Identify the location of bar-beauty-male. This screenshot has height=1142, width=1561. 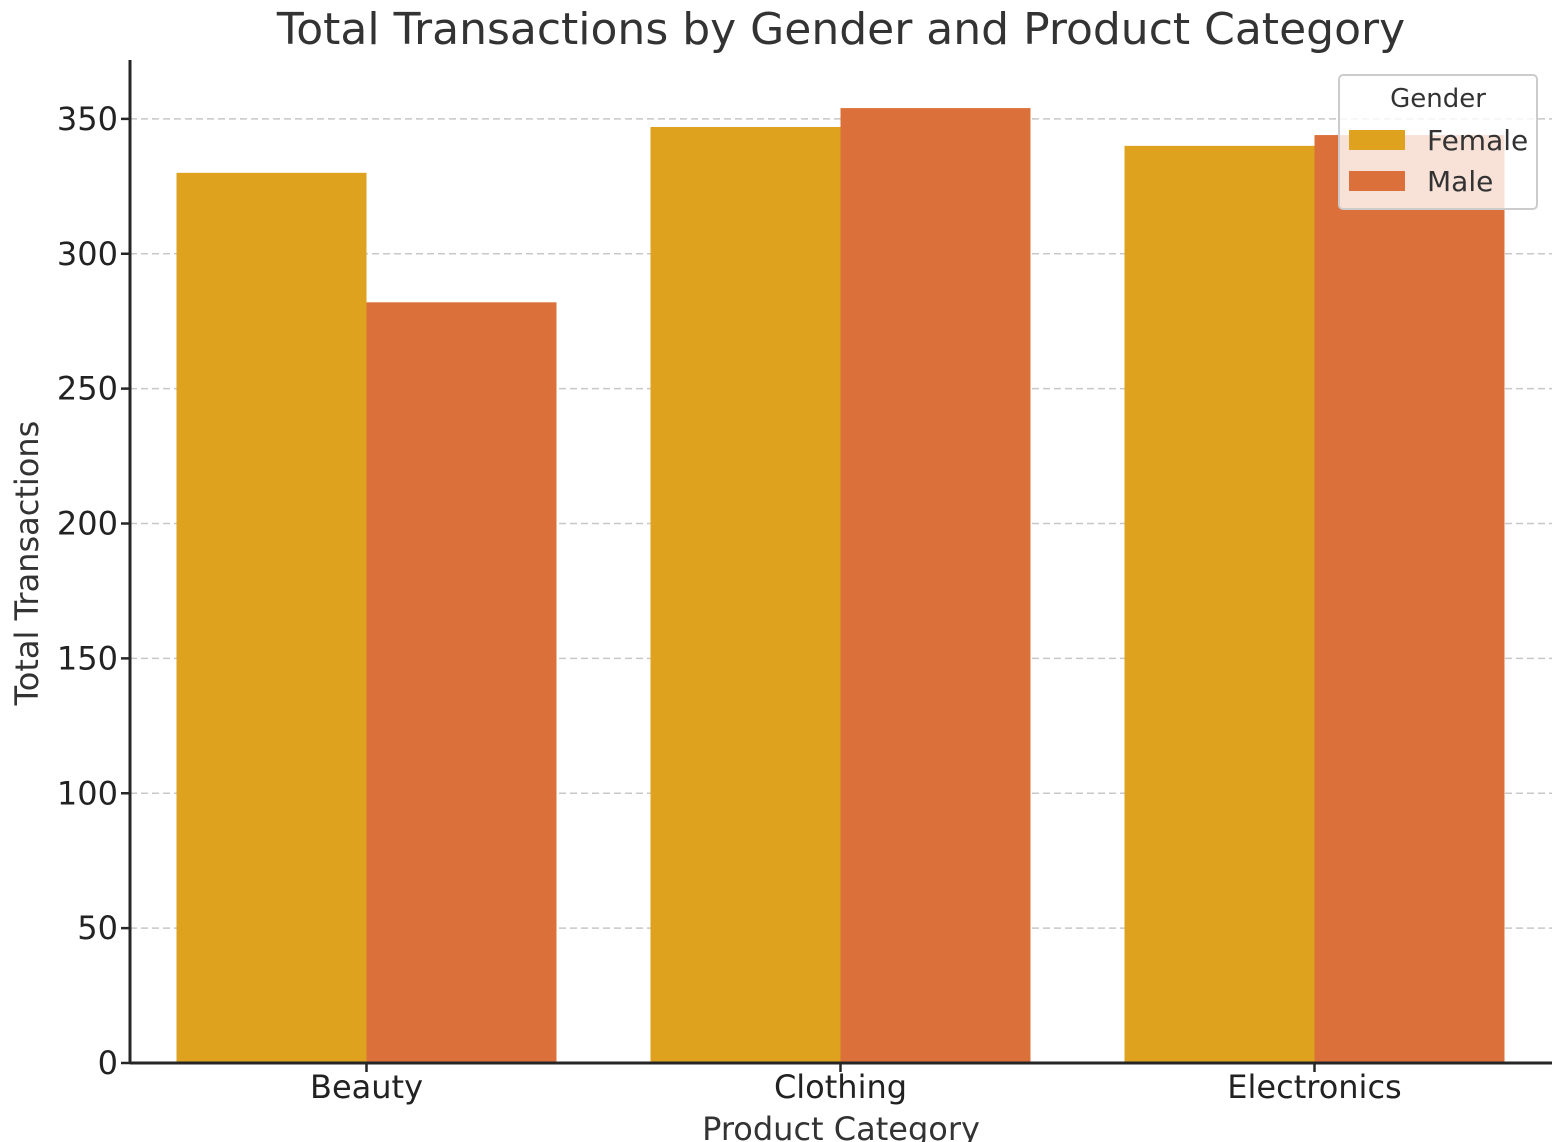
(461, 682).